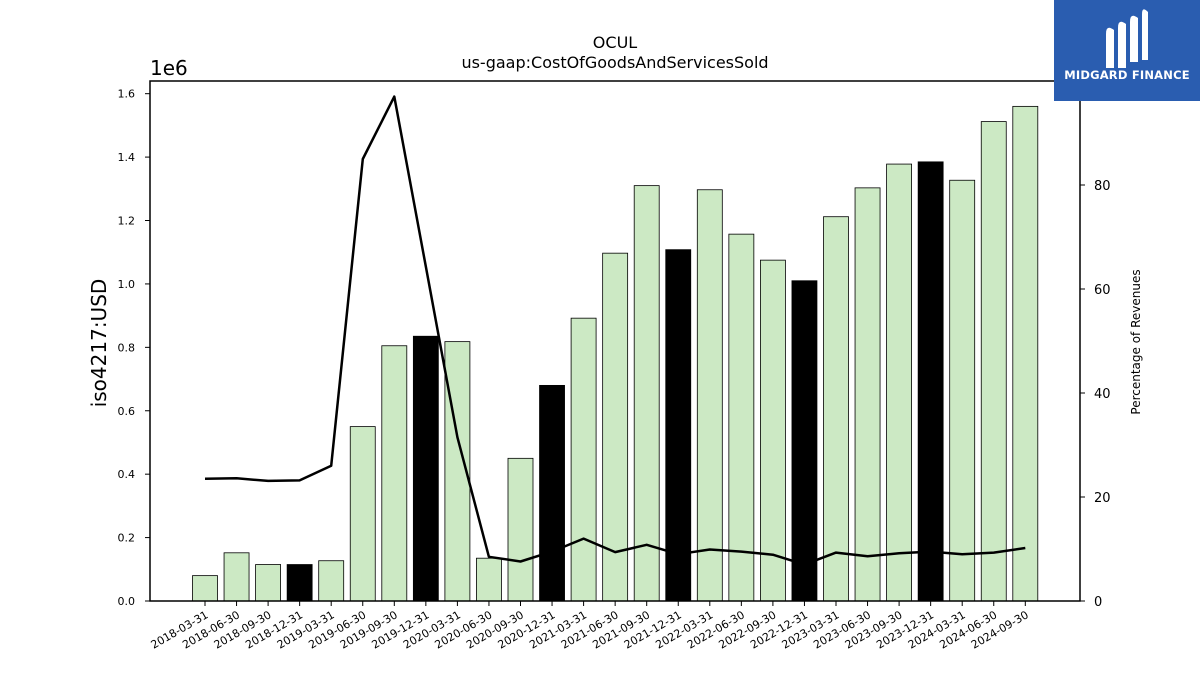  What do you see at coordinates (1102, 498) in the screenshot?
I see `y2-tick-label: 20` at bounding box center [1102, 498].